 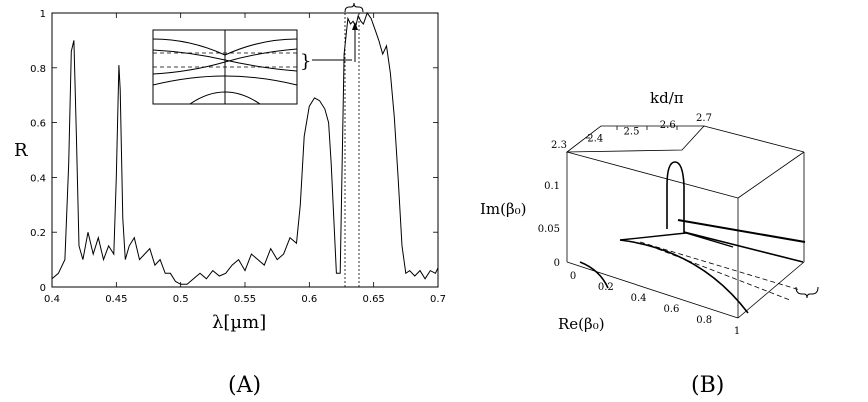 What do you see at coordinates (38, 233) in the screenshot?
I see `y-tick-label: 0.2` at bounding box center [38, 233].